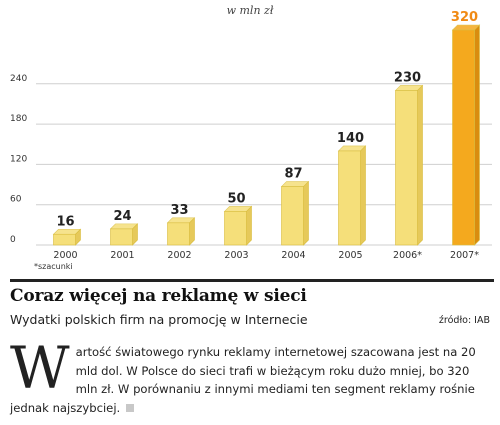  I want to click on y-tick-label: 60, so click(16, 200).